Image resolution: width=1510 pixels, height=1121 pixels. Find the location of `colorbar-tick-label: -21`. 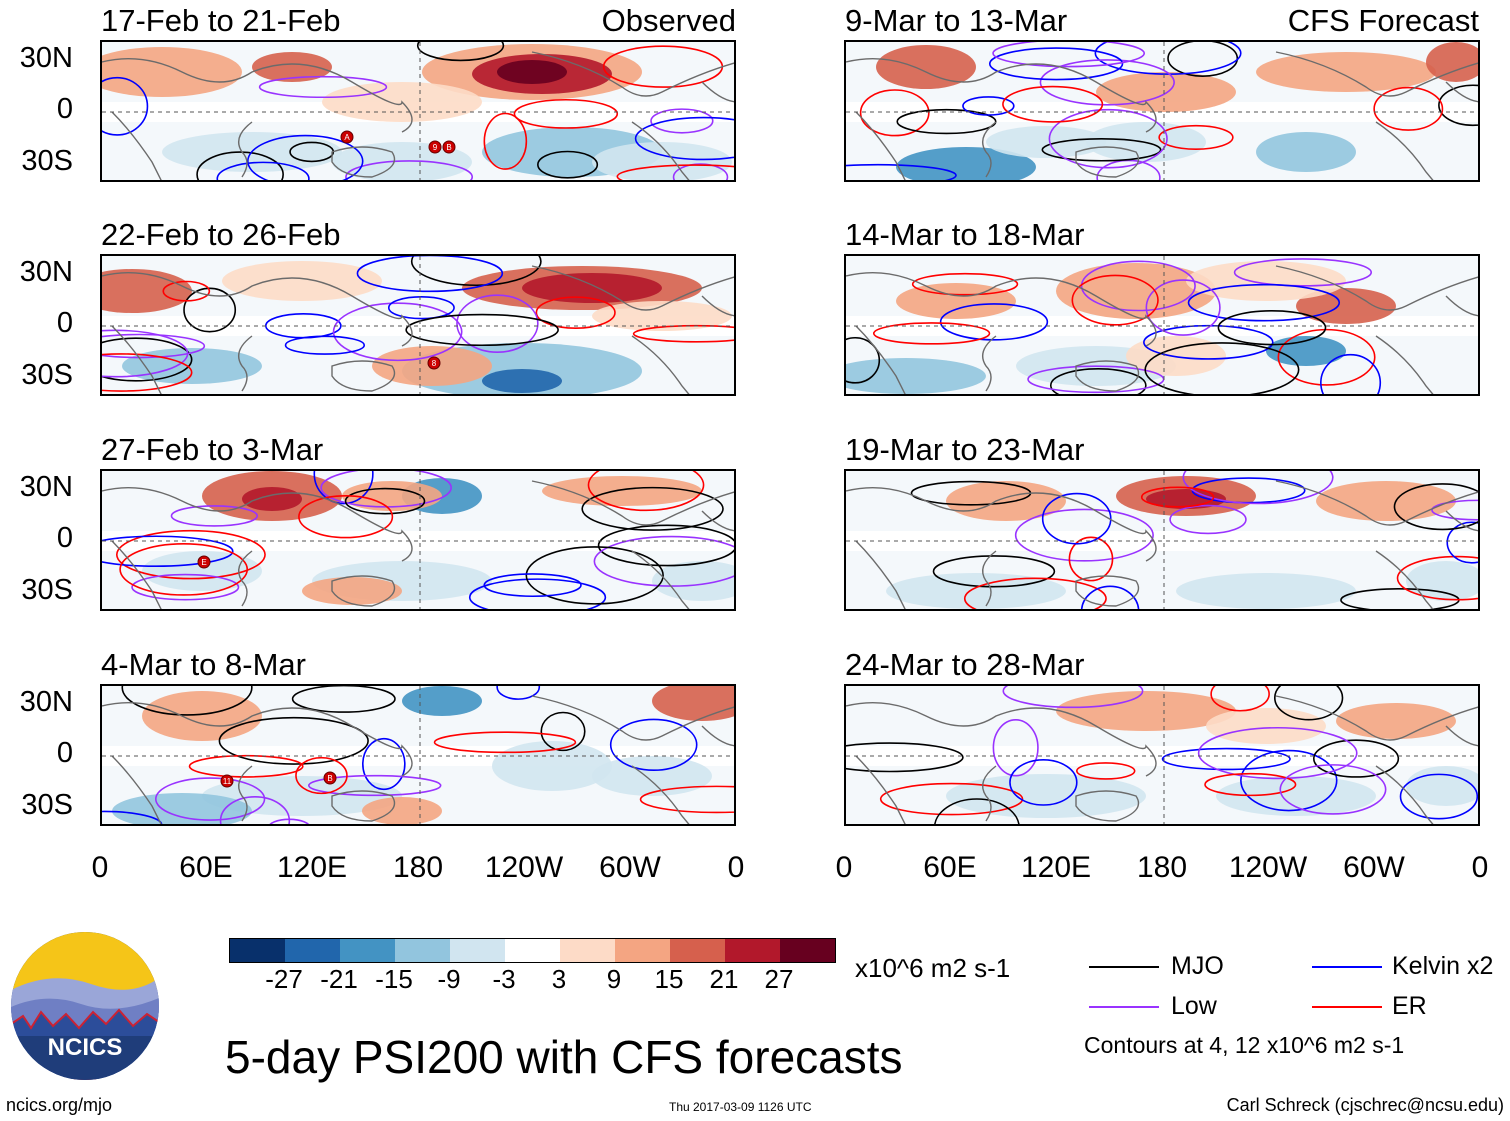

colorbar-tick-label: -21 is located at coordinates (339, 979).